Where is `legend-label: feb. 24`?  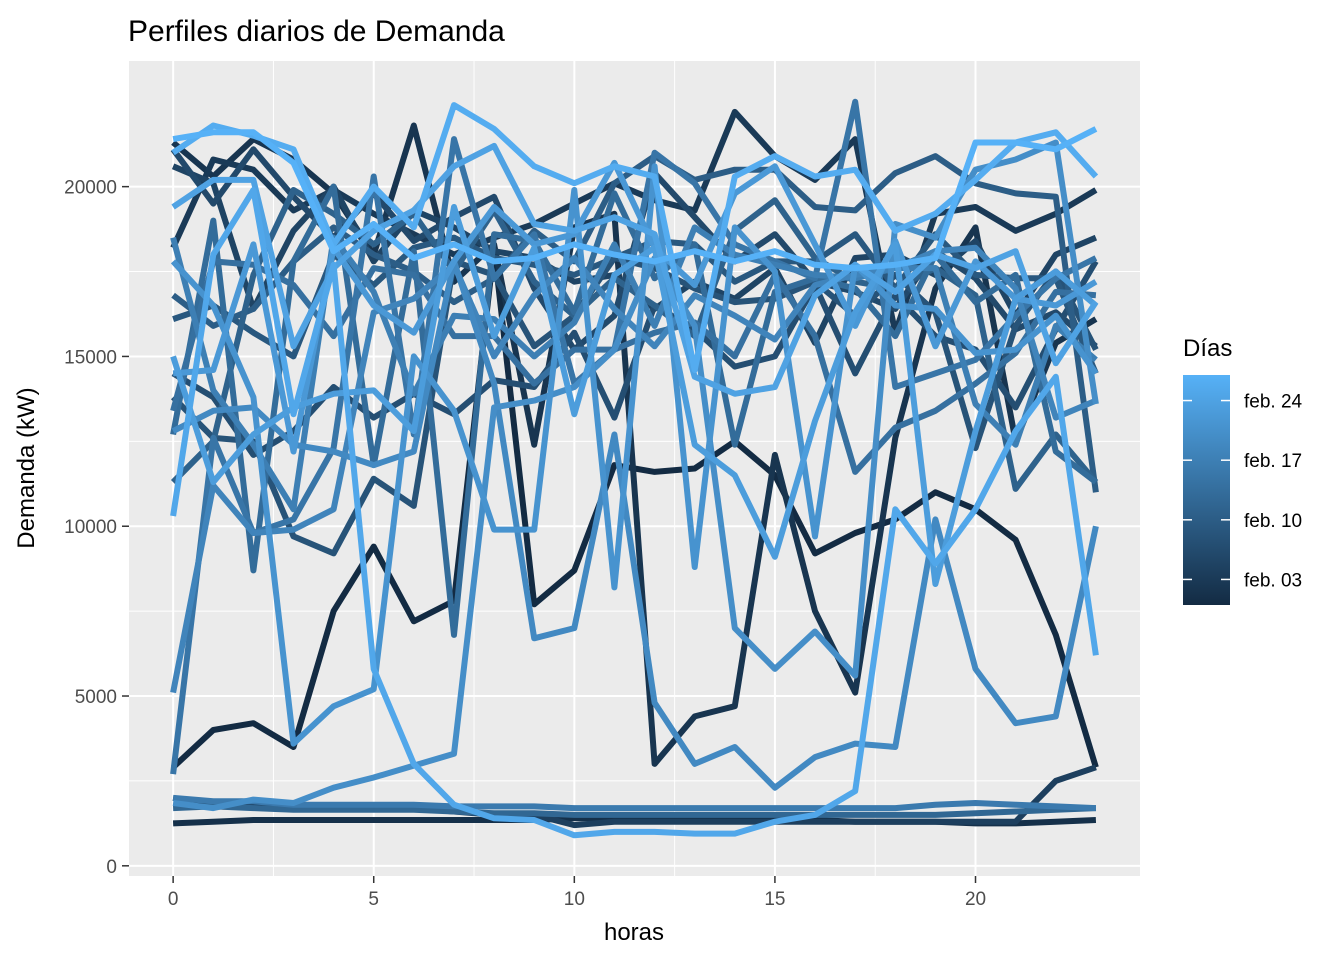
legend-label: feb. 24 is located at coordinates (1273, 402).